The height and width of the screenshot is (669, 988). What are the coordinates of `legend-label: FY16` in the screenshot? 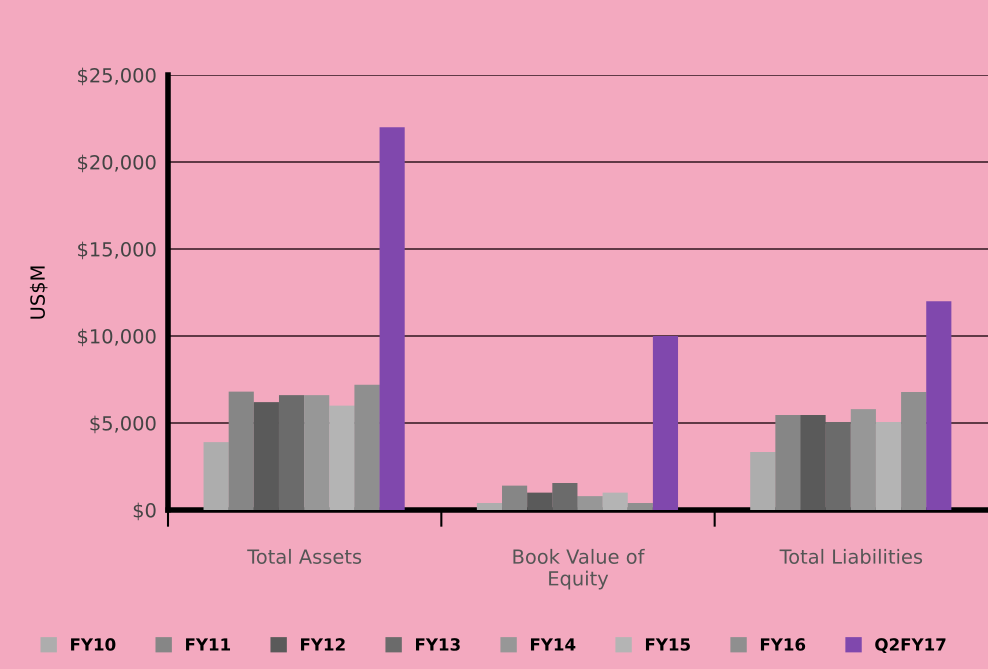 It's located at (783, 644).